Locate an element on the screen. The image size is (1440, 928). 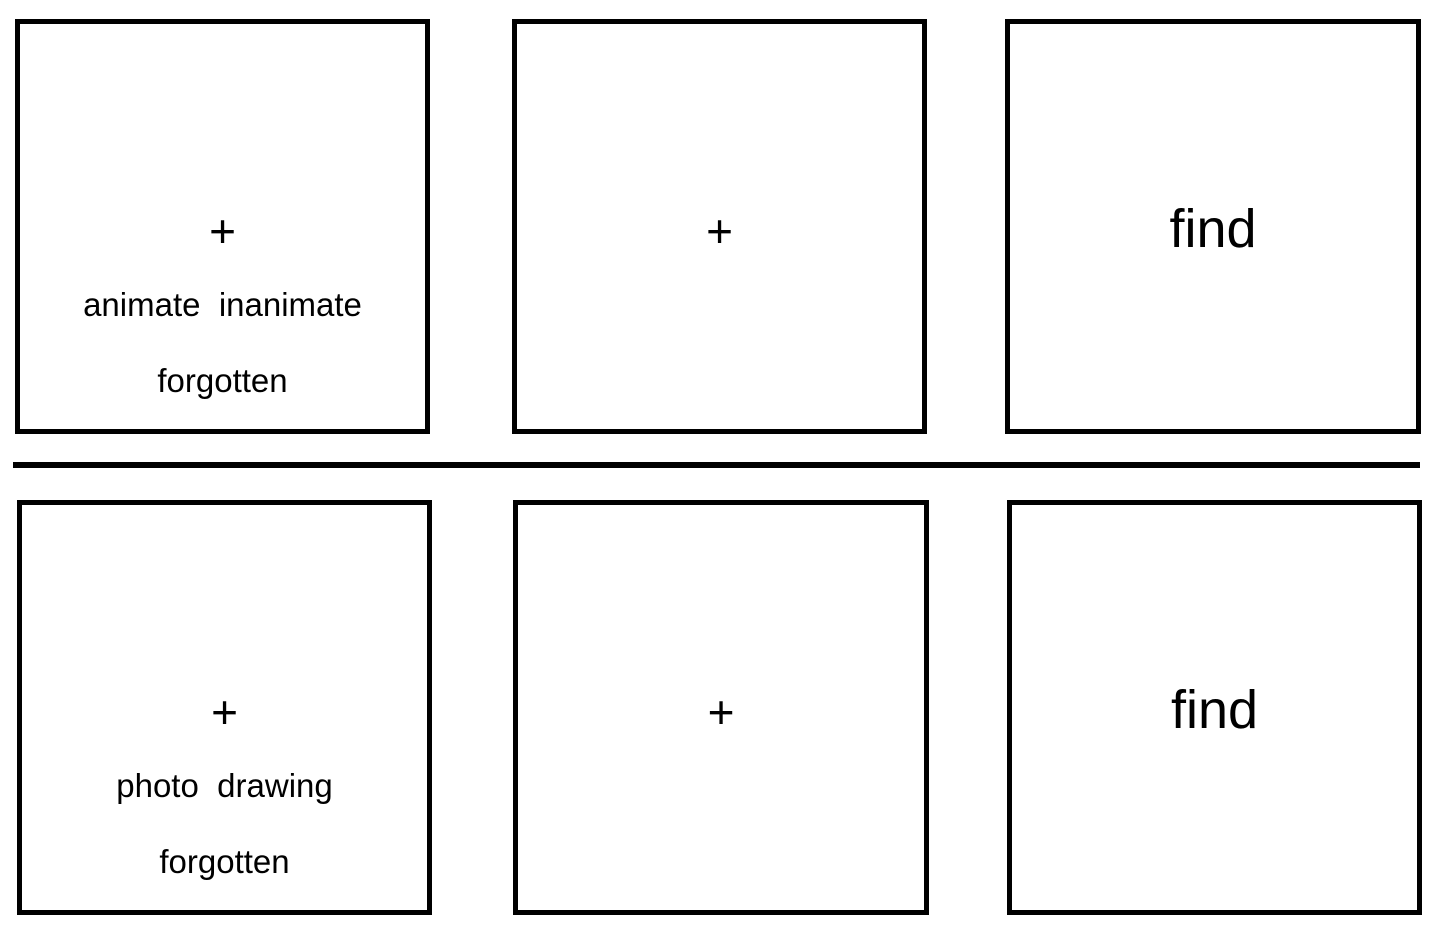
bottom-forgotten-label: forgotten is located at coordinates (224, 861).